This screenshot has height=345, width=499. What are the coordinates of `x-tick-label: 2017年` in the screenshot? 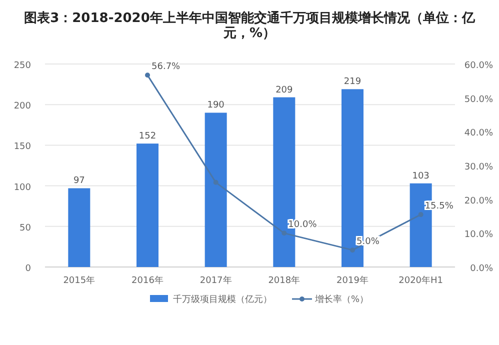 It's located at (216, 280).